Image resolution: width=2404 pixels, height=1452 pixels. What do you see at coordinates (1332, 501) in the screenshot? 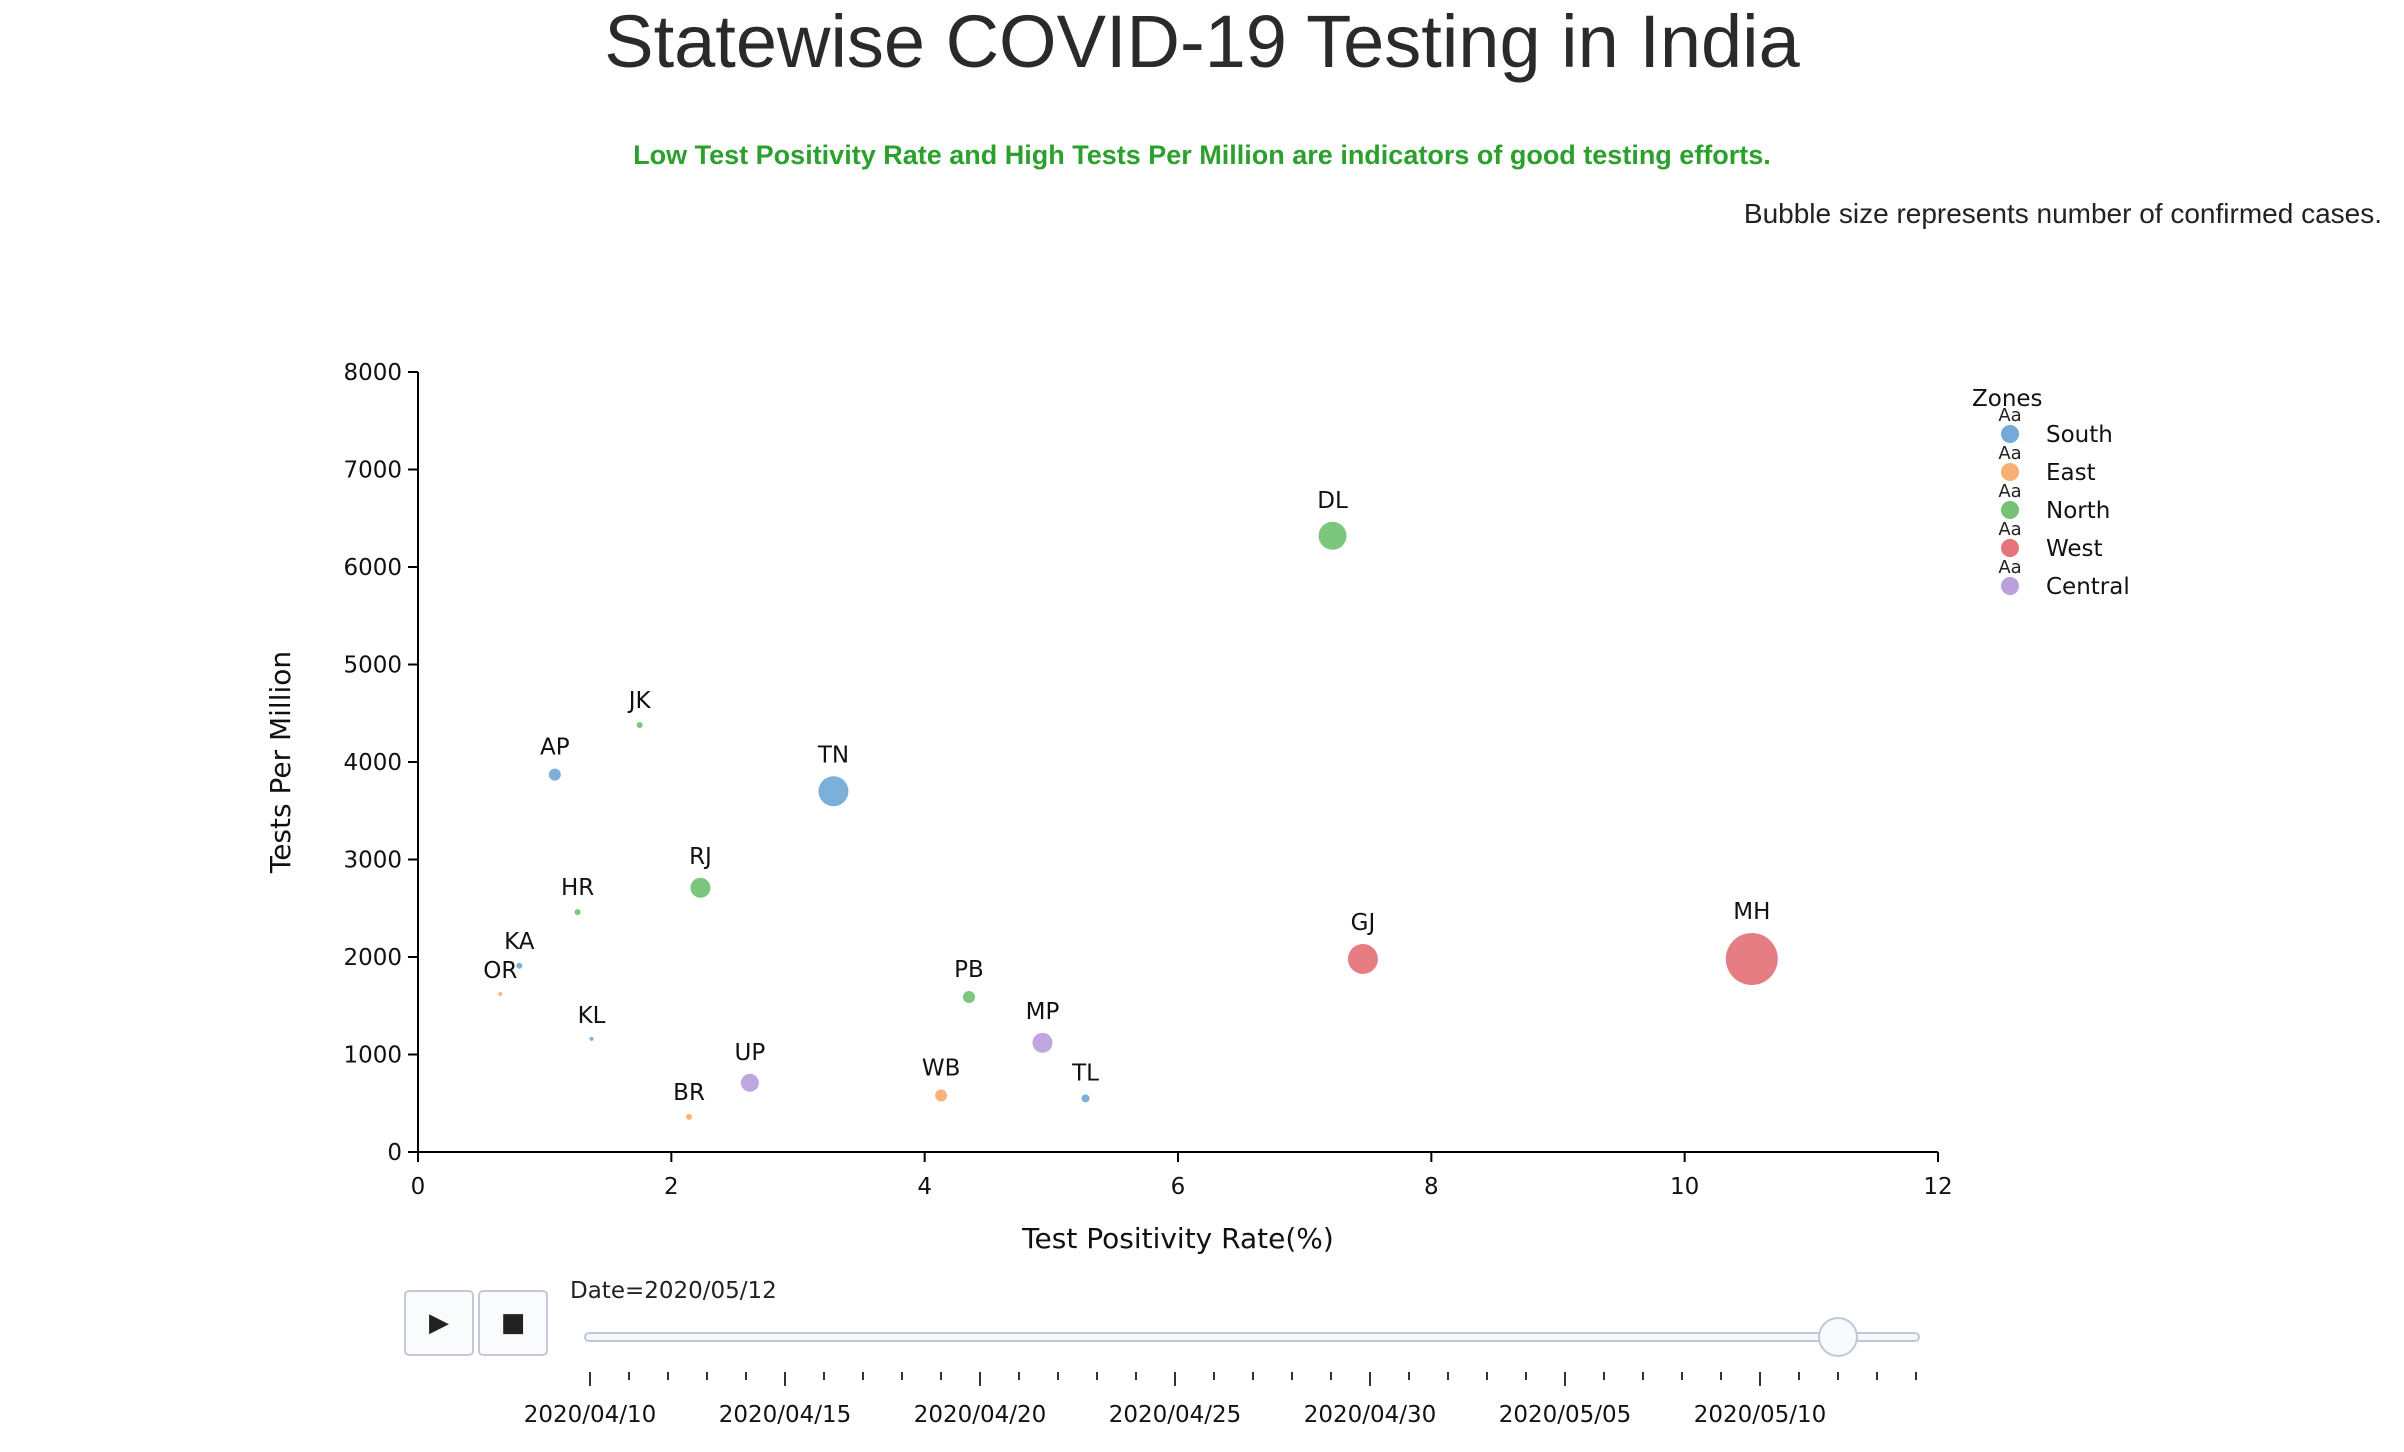
I see `bubble-label-dl: DL` at bounding box center [1332, 501].